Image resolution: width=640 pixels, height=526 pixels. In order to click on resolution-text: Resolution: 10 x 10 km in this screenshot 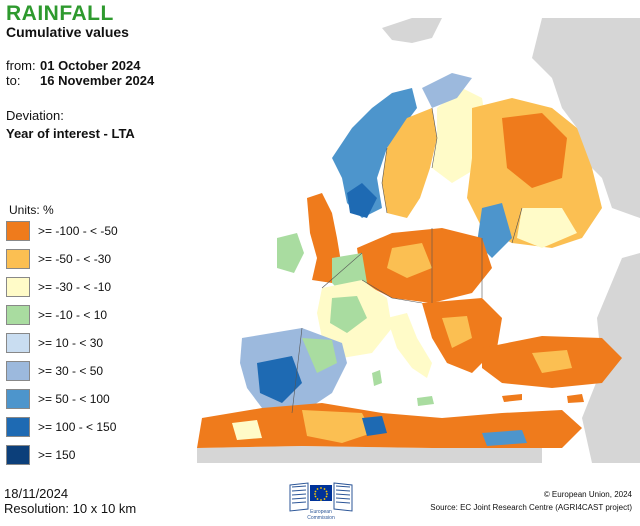, I will do `click(70, 508)`.